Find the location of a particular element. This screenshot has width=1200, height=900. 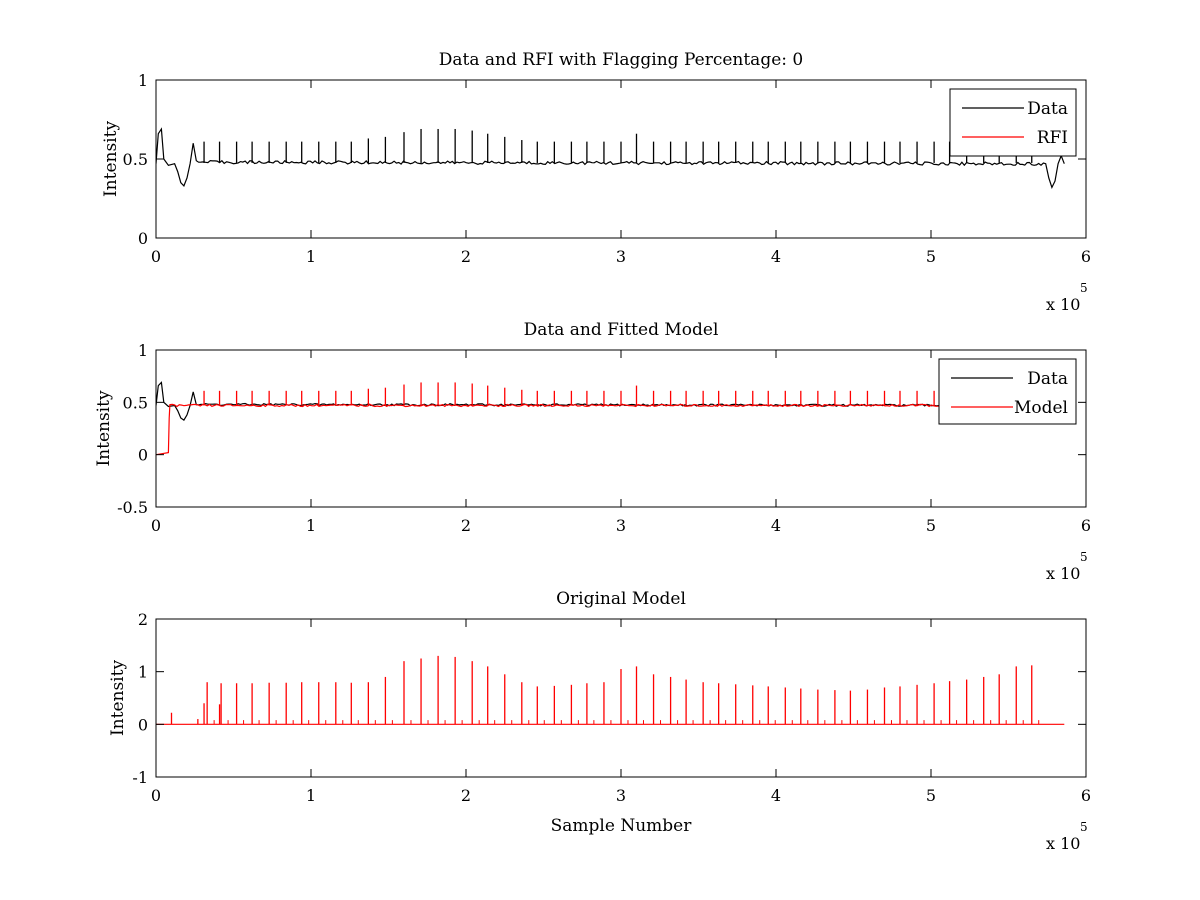

y-tick-label: -1 is located at coordinates (140, 777).